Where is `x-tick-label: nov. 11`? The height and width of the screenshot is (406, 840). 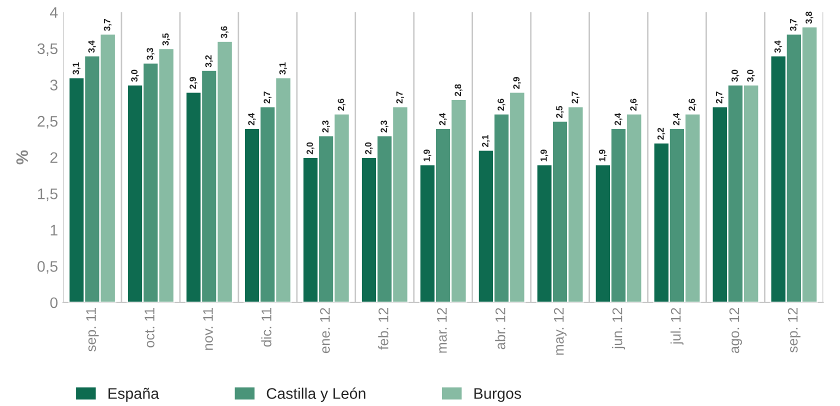
x-tick-label: nov. 11 is located at coordinates (208, 329).